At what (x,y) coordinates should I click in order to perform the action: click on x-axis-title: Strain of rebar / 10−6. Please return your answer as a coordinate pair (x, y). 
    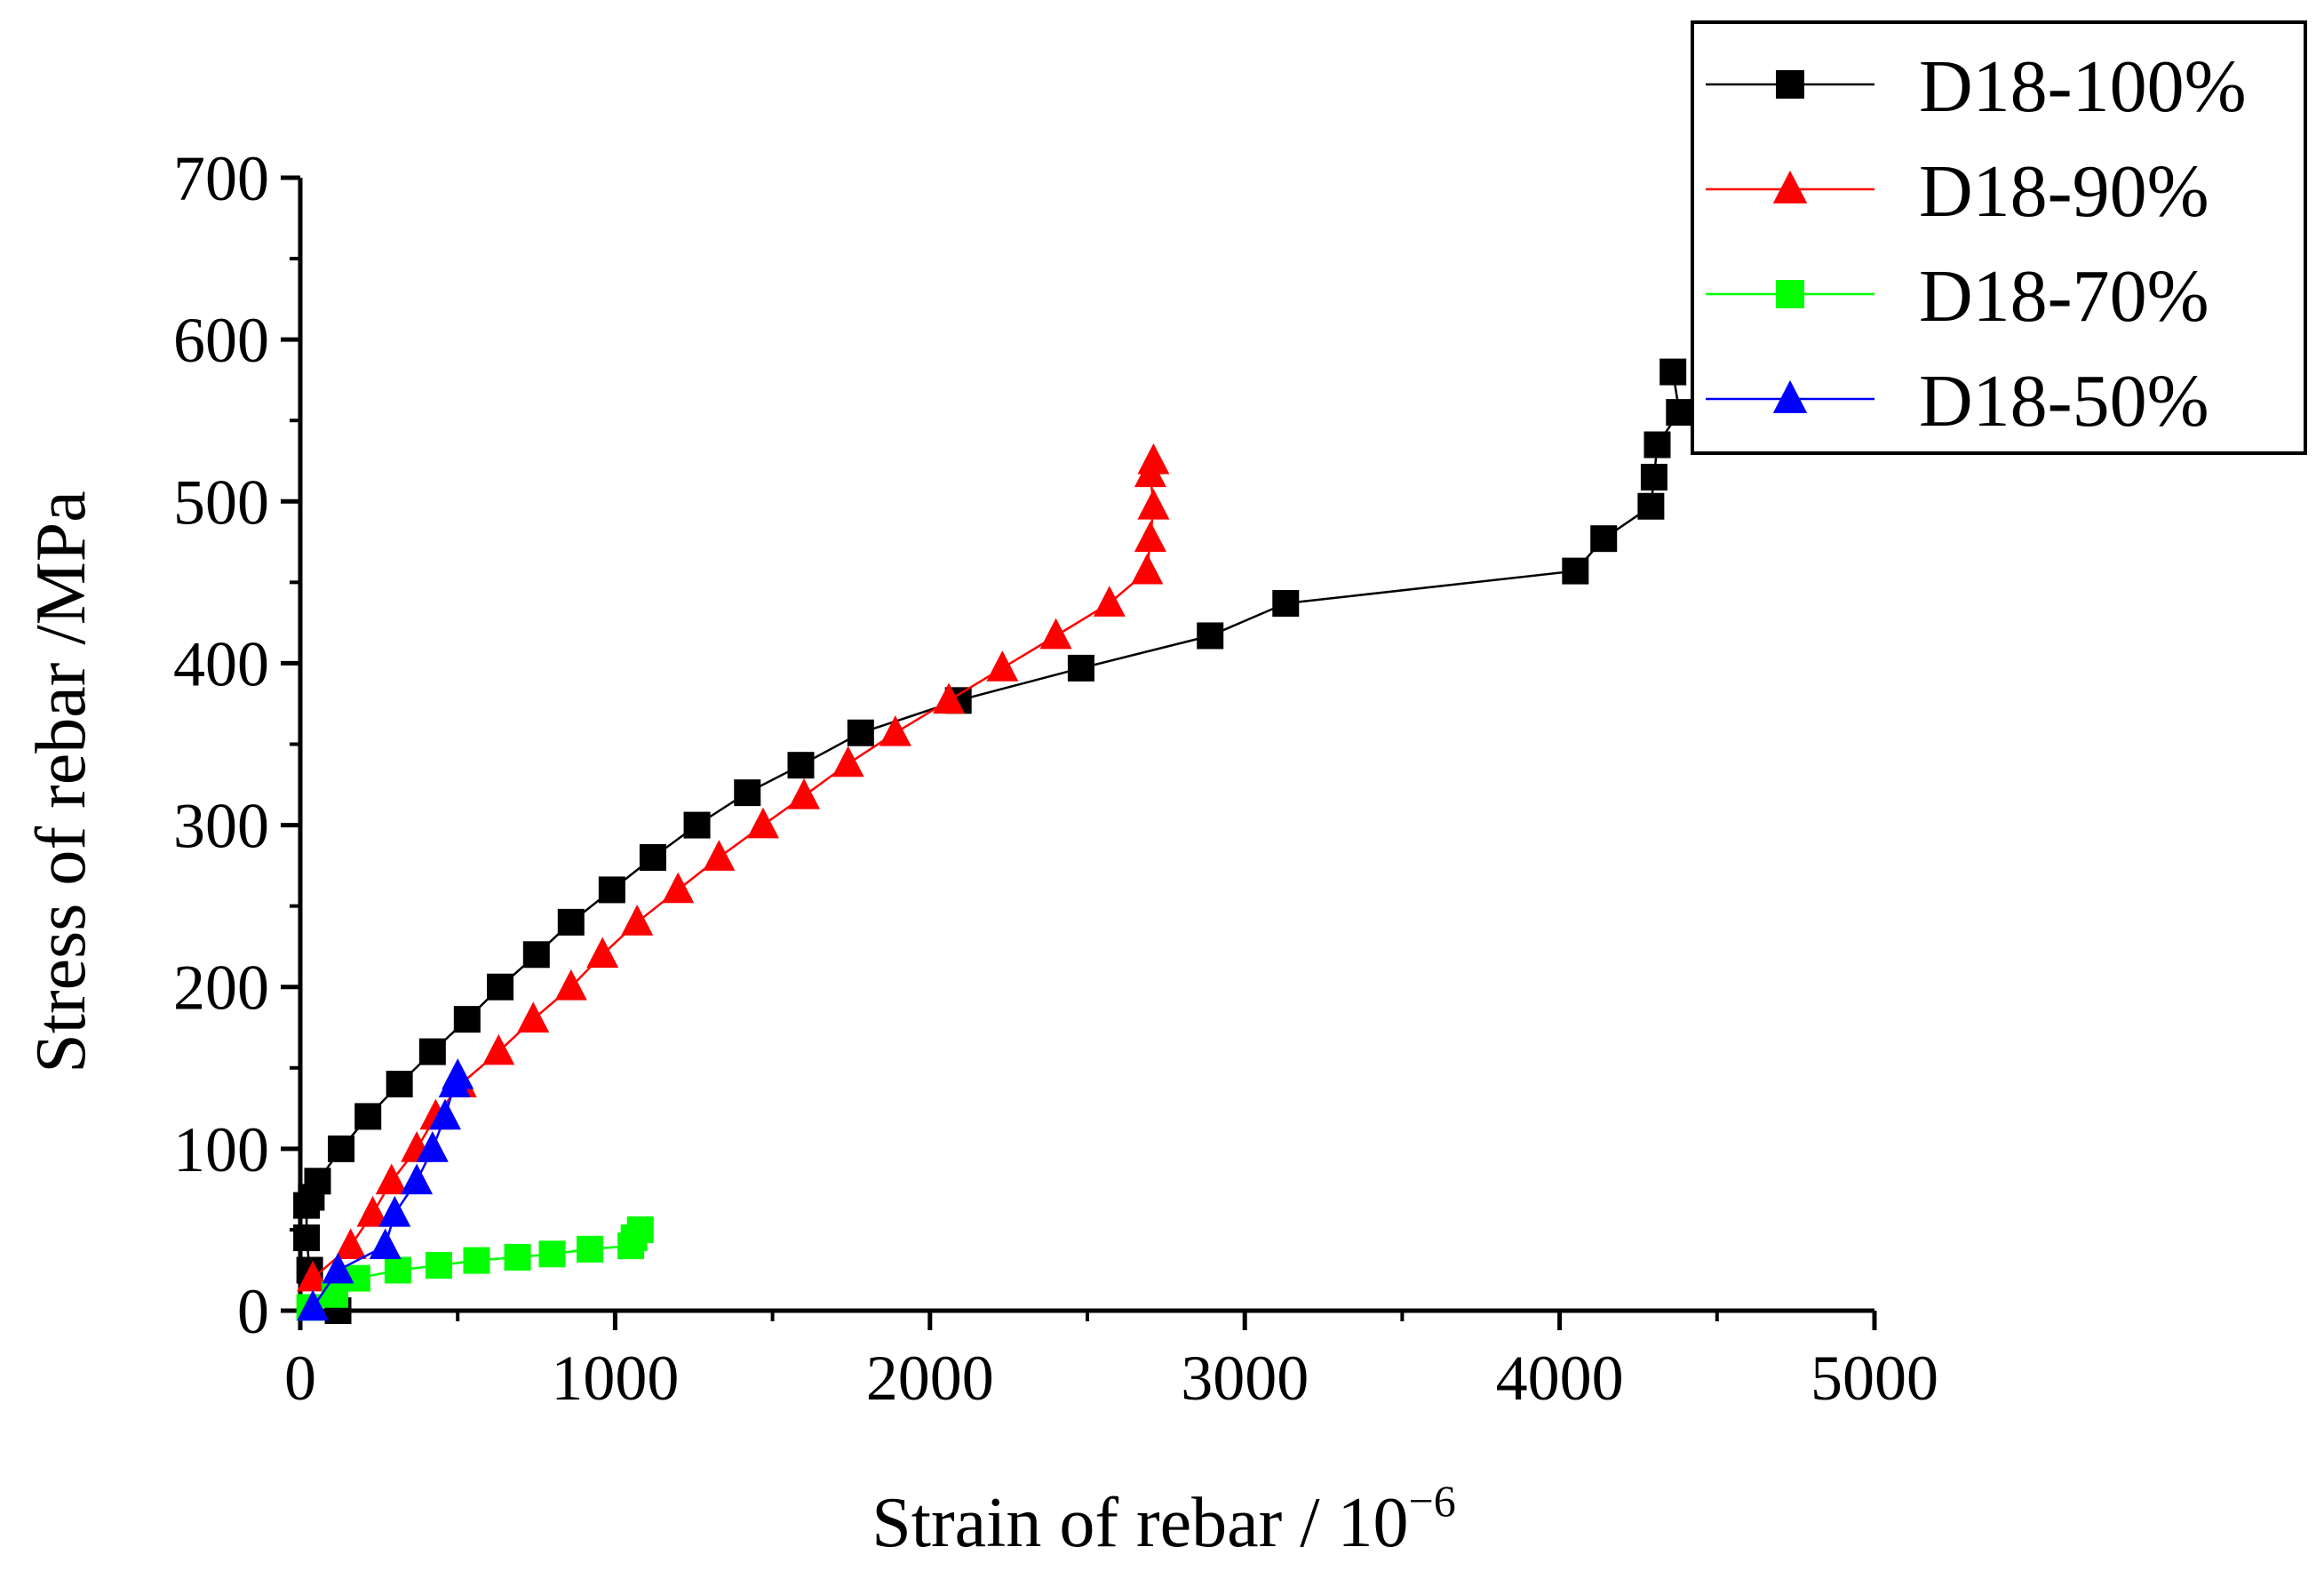
    Looking at the image, I should click on (1163, 1519).